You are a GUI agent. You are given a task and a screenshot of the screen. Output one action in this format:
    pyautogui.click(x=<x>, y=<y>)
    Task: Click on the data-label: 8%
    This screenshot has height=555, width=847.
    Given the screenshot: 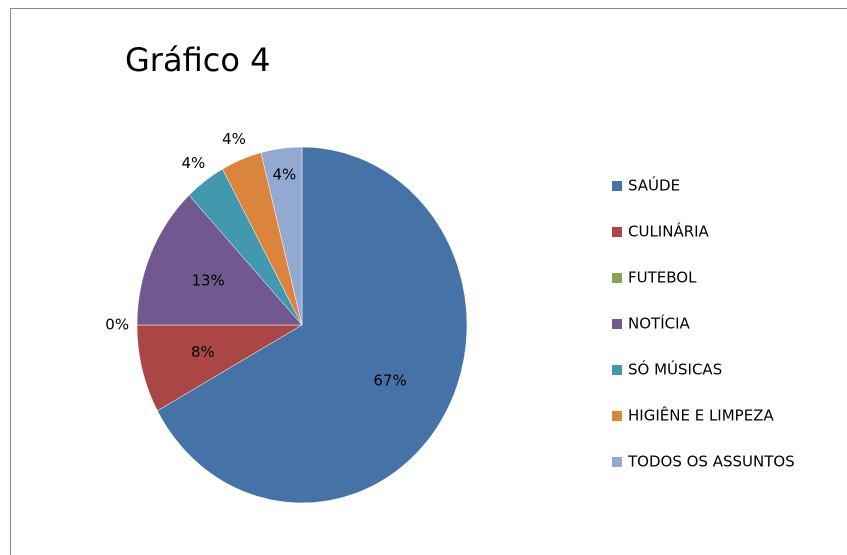 What is the action you would take?
    pyautogui.click(x=203, y=352)
    